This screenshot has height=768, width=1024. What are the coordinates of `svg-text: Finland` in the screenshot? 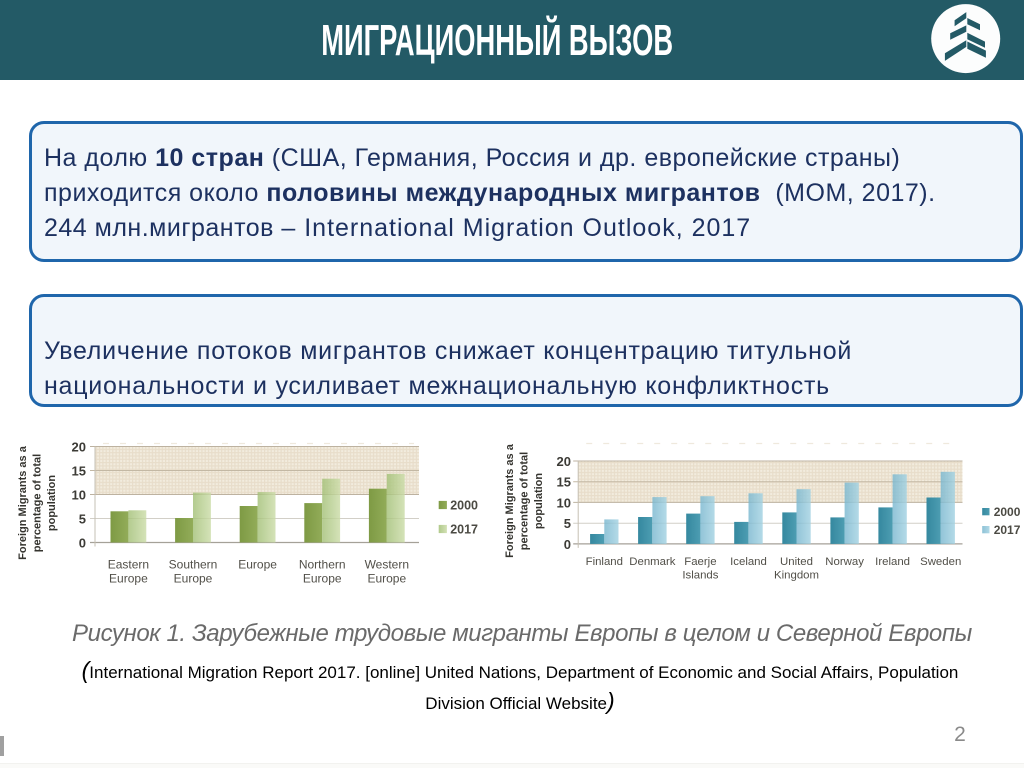 It's located at (604, 562).